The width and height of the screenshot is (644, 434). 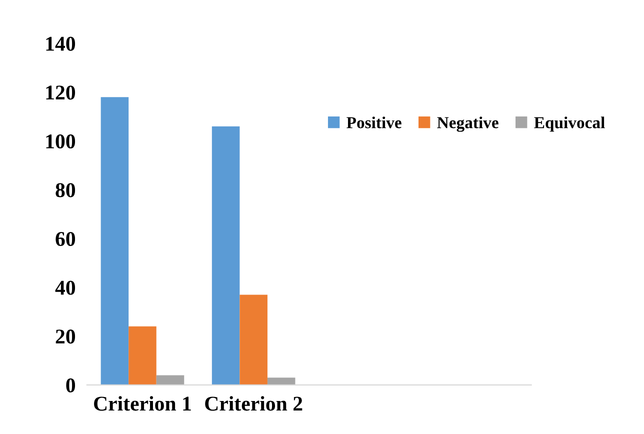 I want to click on y-tick-label: 0, so click(x=71, y=385).